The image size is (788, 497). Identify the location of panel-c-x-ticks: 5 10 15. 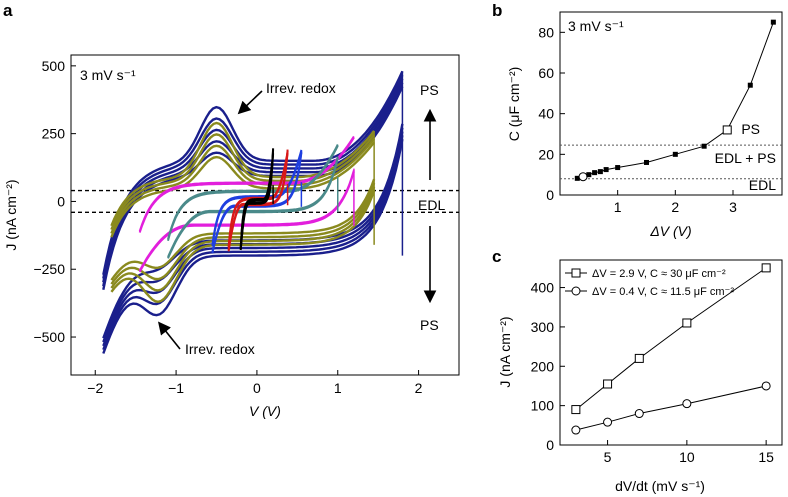
(689, 452).